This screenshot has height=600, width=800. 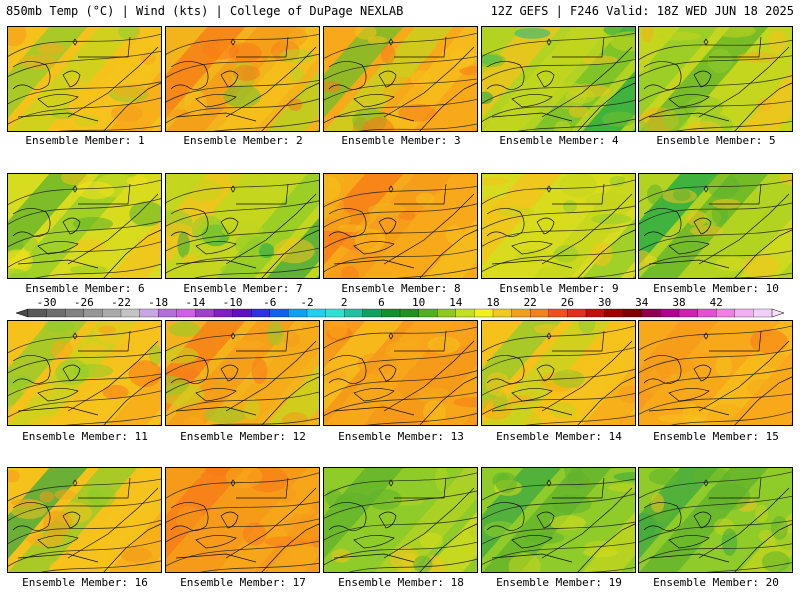 What do you see at coordinates (642, 302) in the screenshot?
I see `colorbar-tick-label: 34` at bounding box center [642, 302].